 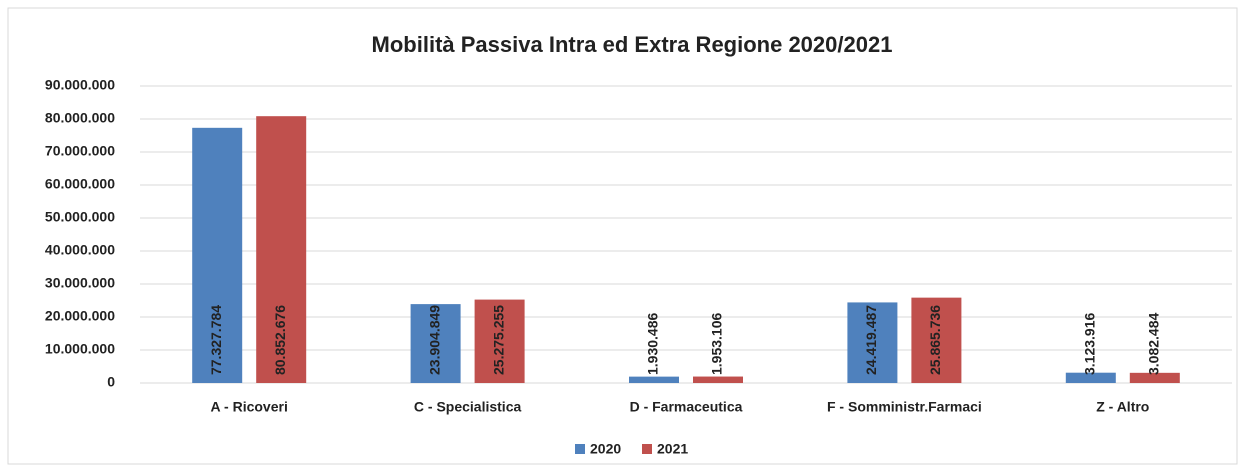 I want to click on x-tick-label: C - Specialistica, so click(x=468, y=407).